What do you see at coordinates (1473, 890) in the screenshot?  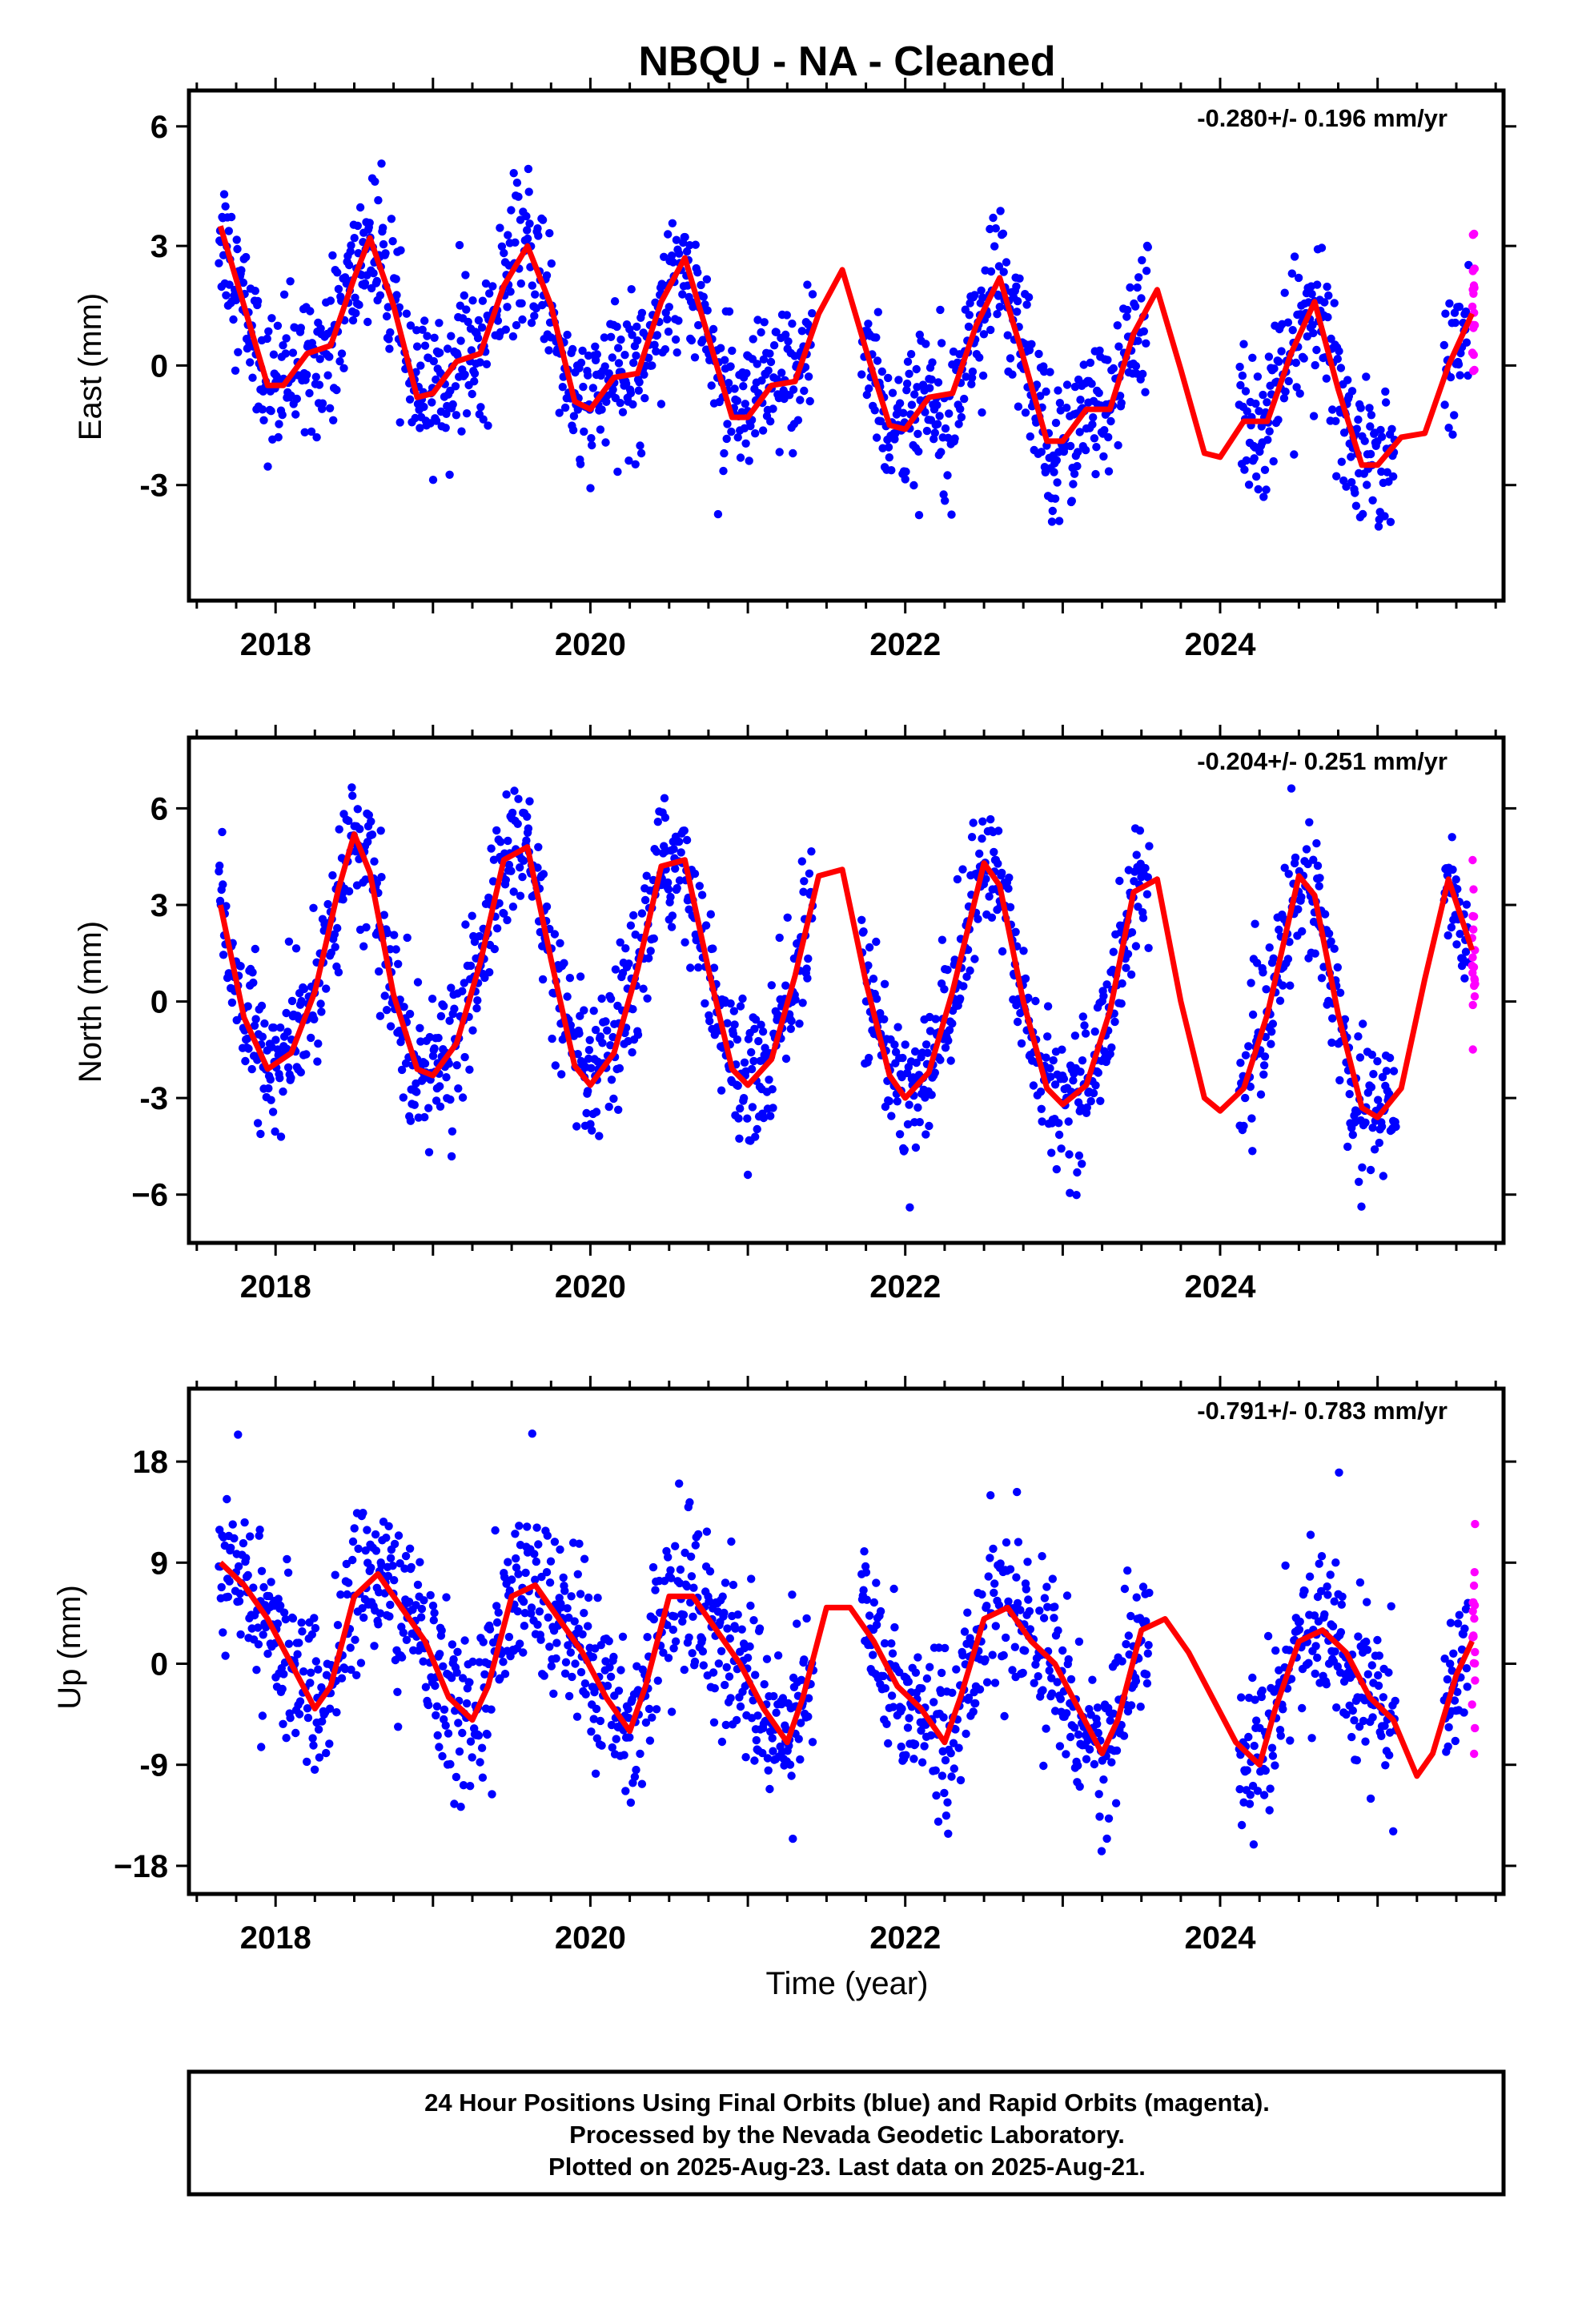 I see `north-rapid-point` at bounding box center [1473, 890].